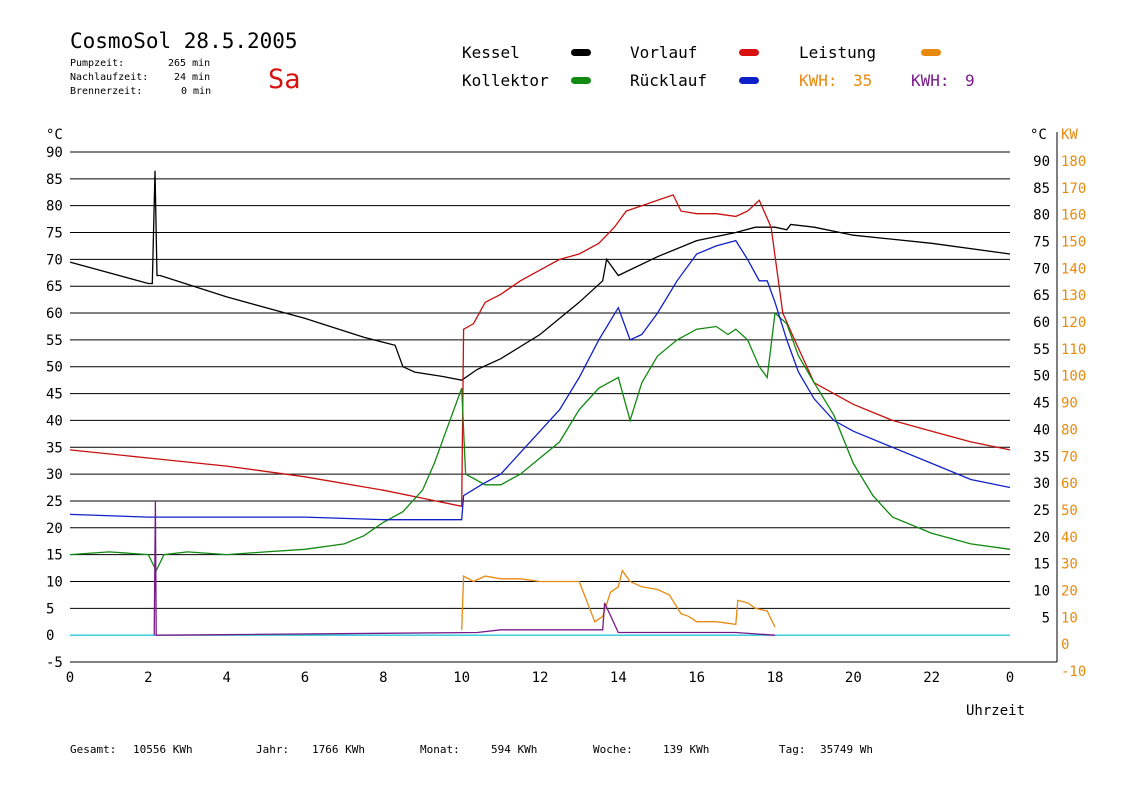 The image size is (1148, 812). Describe the element at coordinates (54, 475) in the screenshot. I see `y-tick-left-label: 30` at that location.